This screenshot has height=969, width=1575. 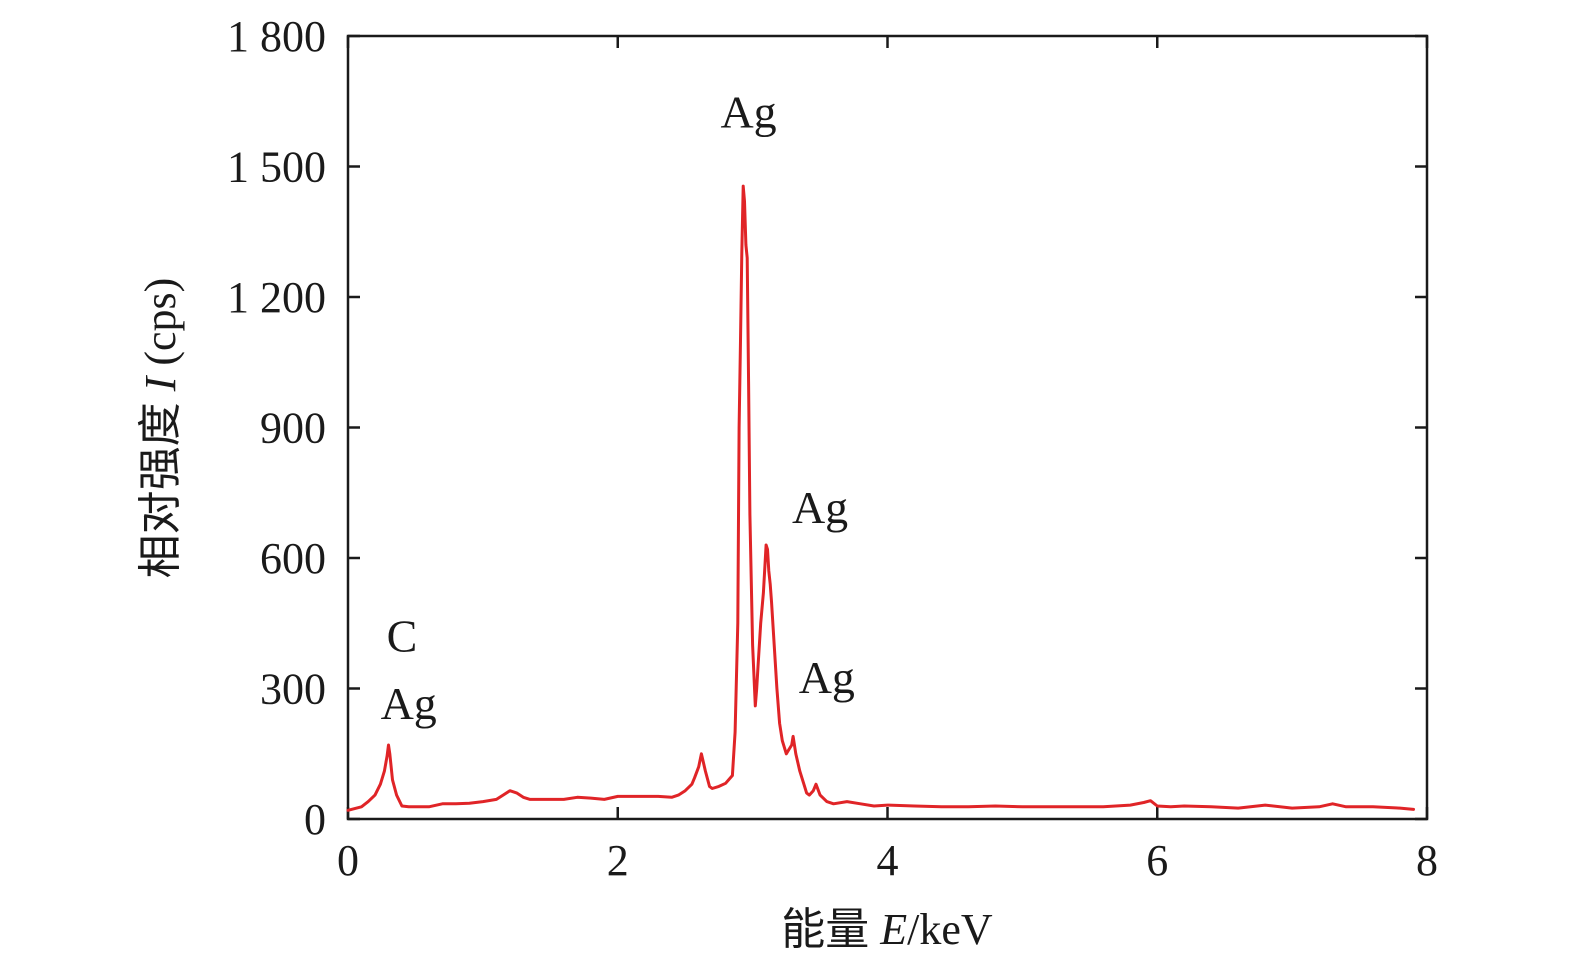 I want to click on y-tick-label-4: 1 200, so click(x=276, y=297).